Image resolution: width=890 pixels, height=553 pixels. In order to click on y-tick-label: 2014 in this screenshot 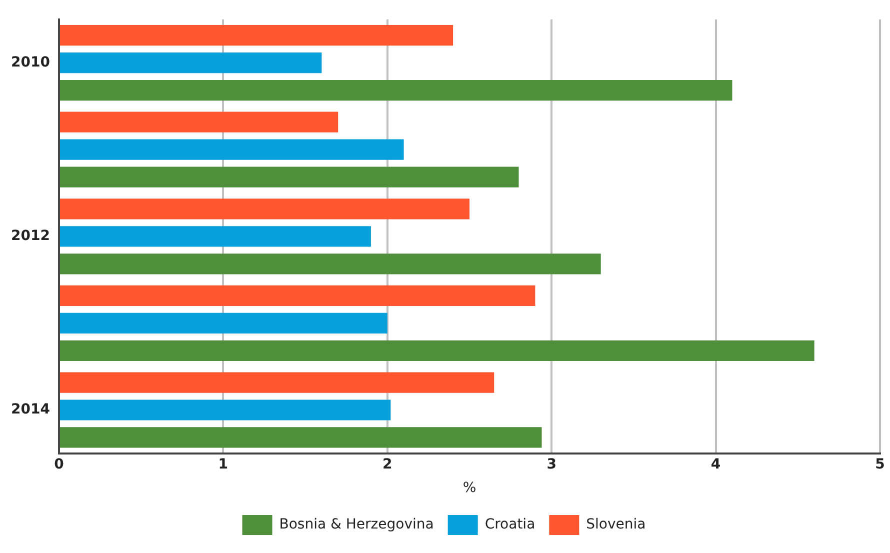, I will do `click(30, 410)`.